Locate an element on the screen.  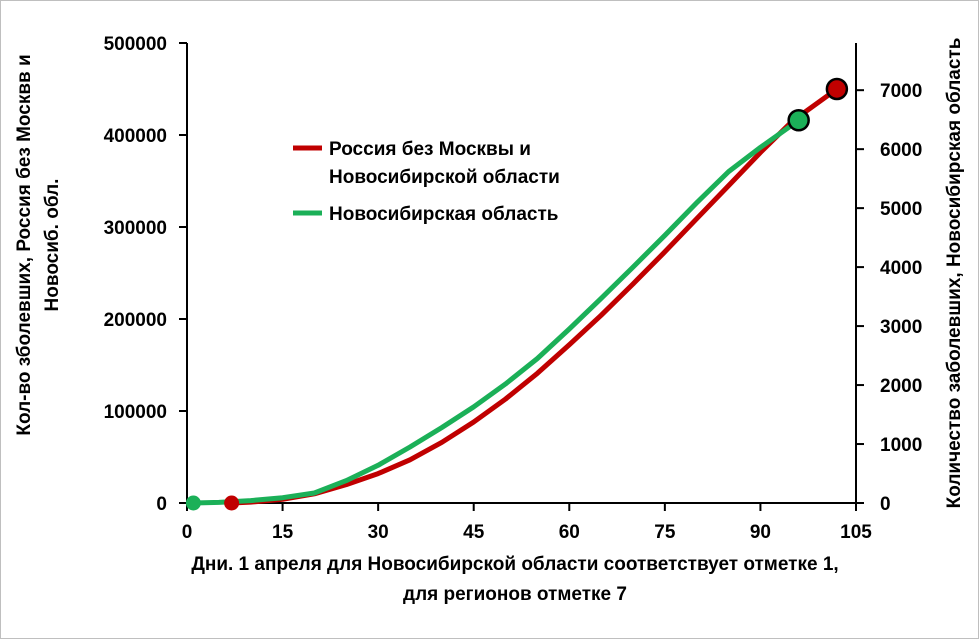
legend-label-novosibirsk: Новосибирская область is located at coordinates (443, 214).